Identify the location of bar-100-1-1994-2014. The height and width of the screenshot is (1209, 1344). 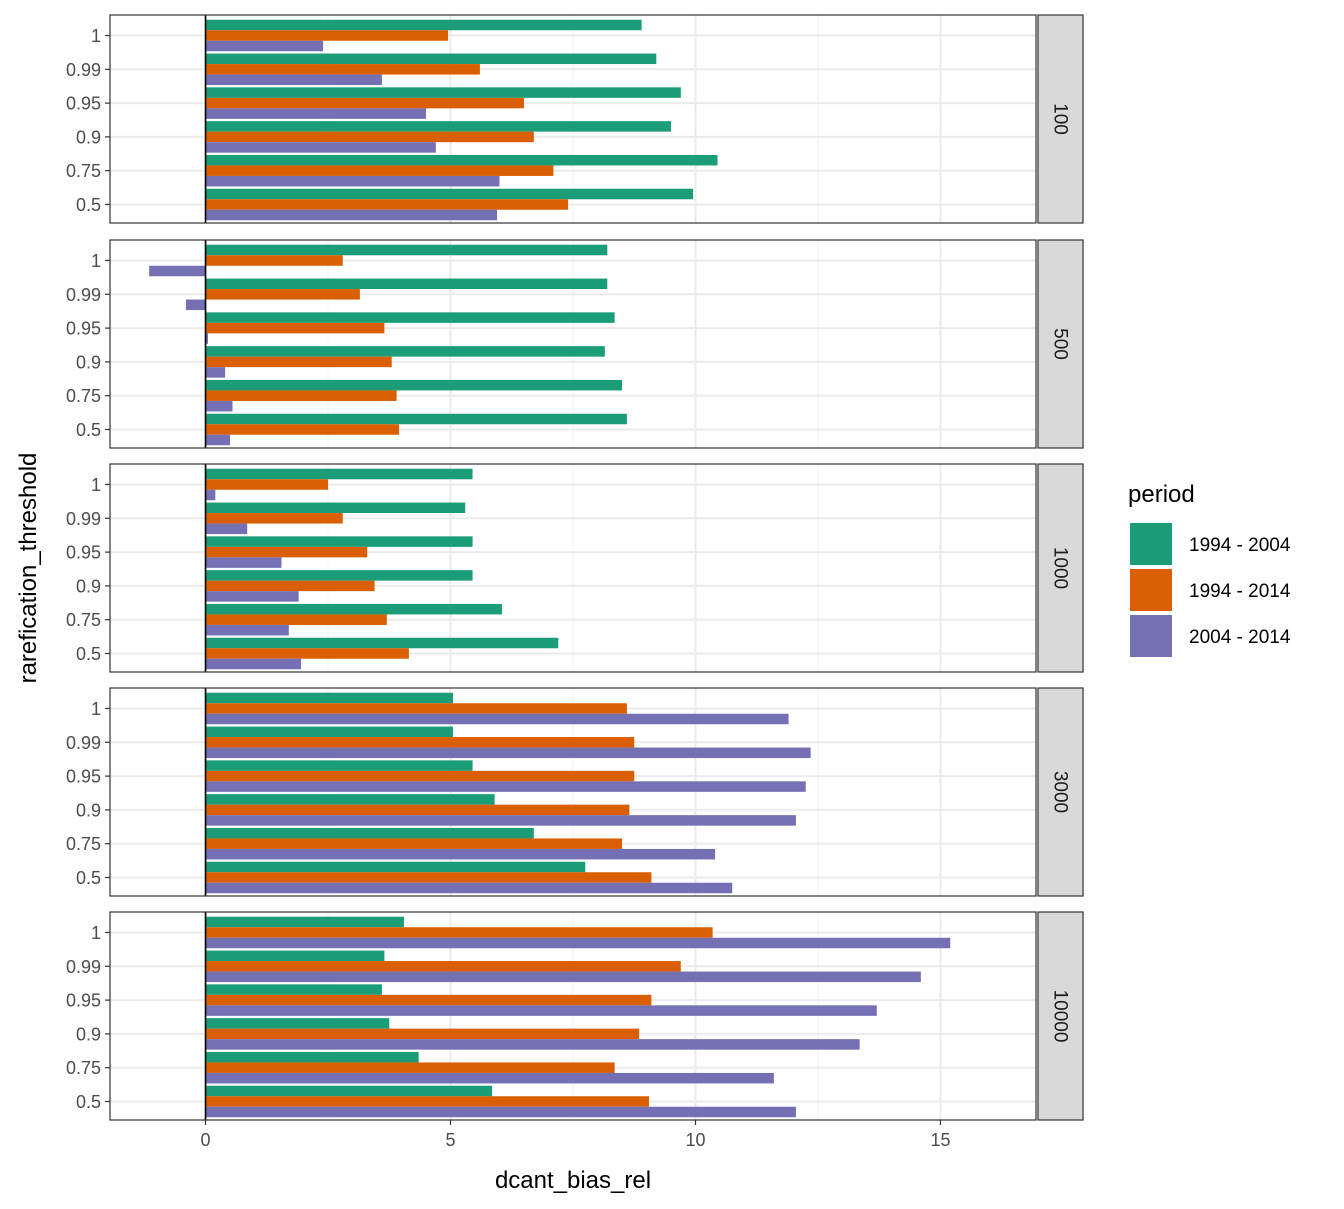
(327, 35).